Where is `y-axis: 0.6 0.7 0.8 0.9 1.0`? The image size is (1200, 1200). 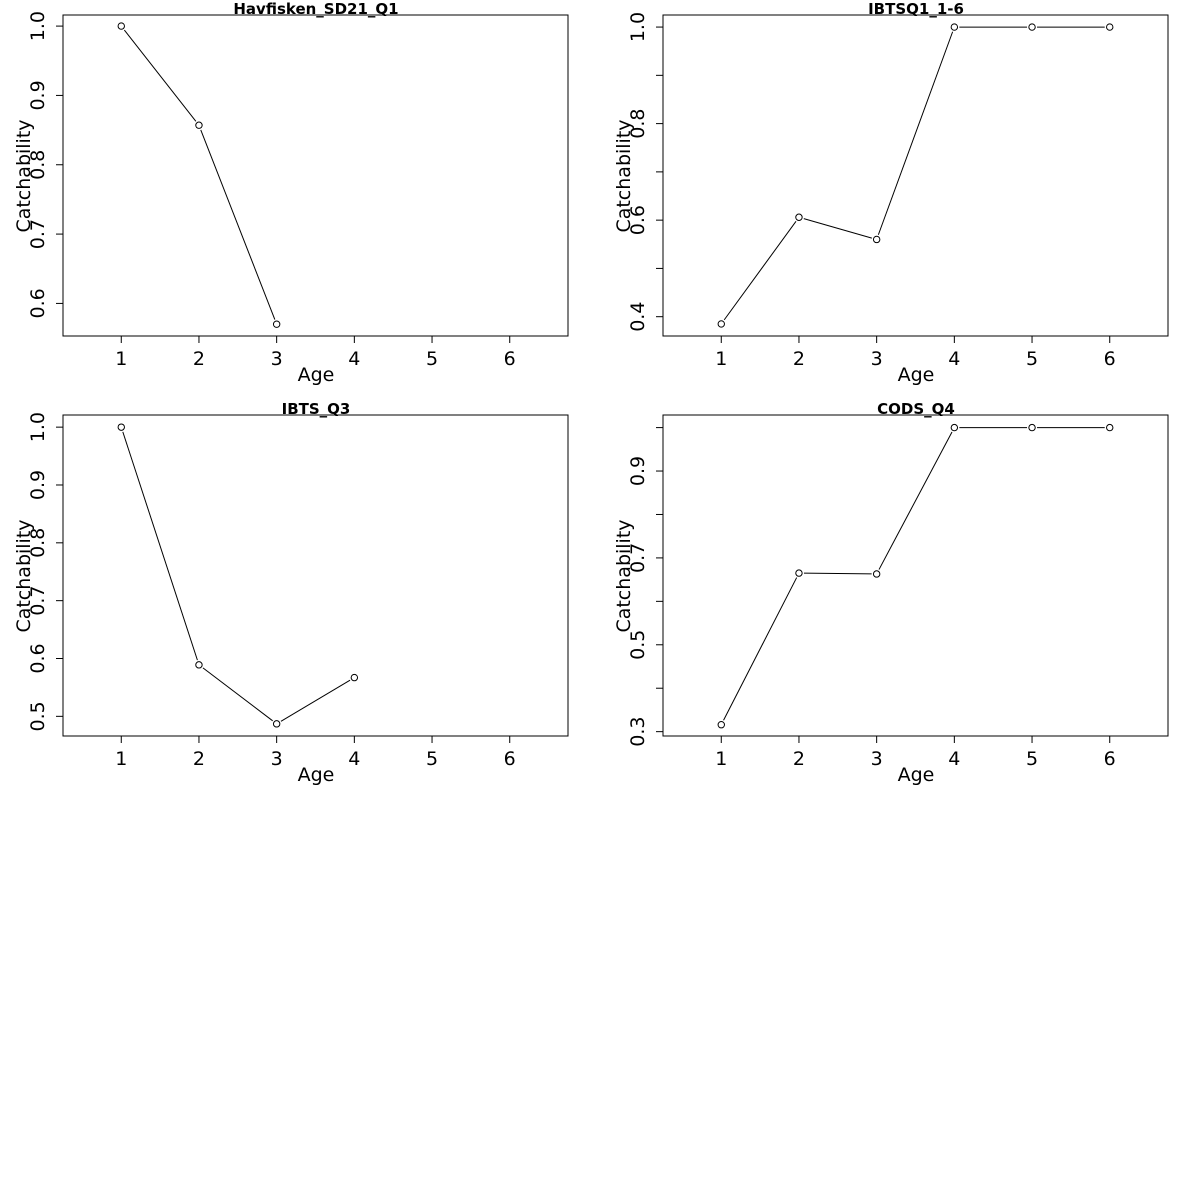 y-axis: 0.6 0.7 0.8 0.9 1.0 is located at coordinates (45, 165).